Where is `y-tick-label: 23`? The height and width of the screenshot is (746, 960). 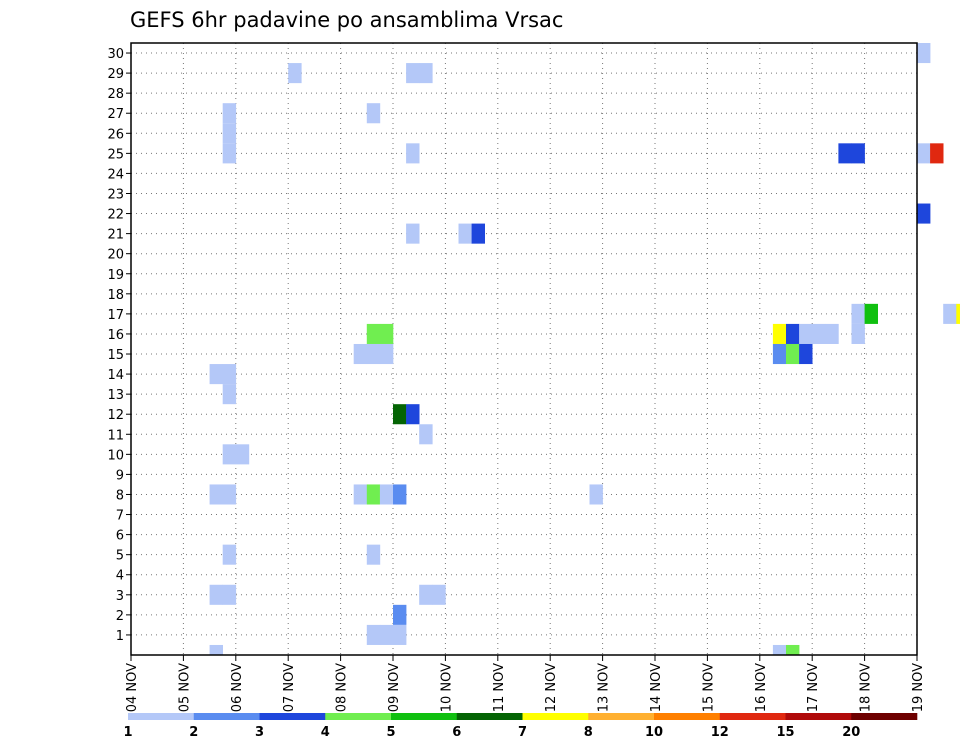
y-tick-label: 23 is located at coordinates (115, 194).